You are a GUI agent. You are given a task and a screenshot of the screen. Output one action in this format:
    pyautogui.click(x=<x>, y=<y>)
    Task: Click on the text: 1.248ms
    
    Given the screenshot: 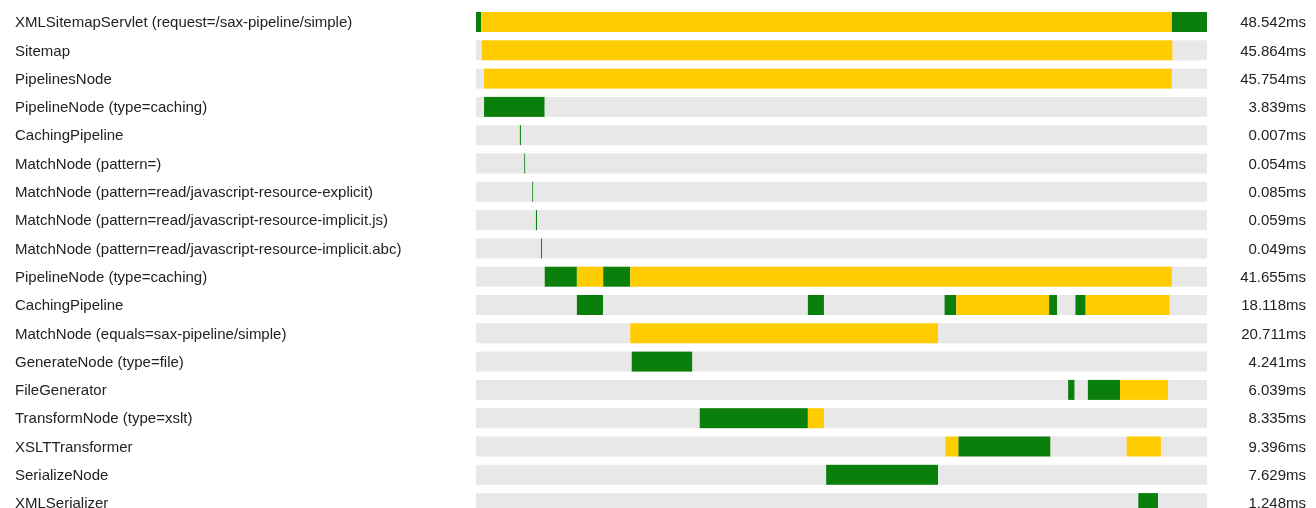 What is the action you would take?
    pyautogui.click(x=1277, y=501)
    